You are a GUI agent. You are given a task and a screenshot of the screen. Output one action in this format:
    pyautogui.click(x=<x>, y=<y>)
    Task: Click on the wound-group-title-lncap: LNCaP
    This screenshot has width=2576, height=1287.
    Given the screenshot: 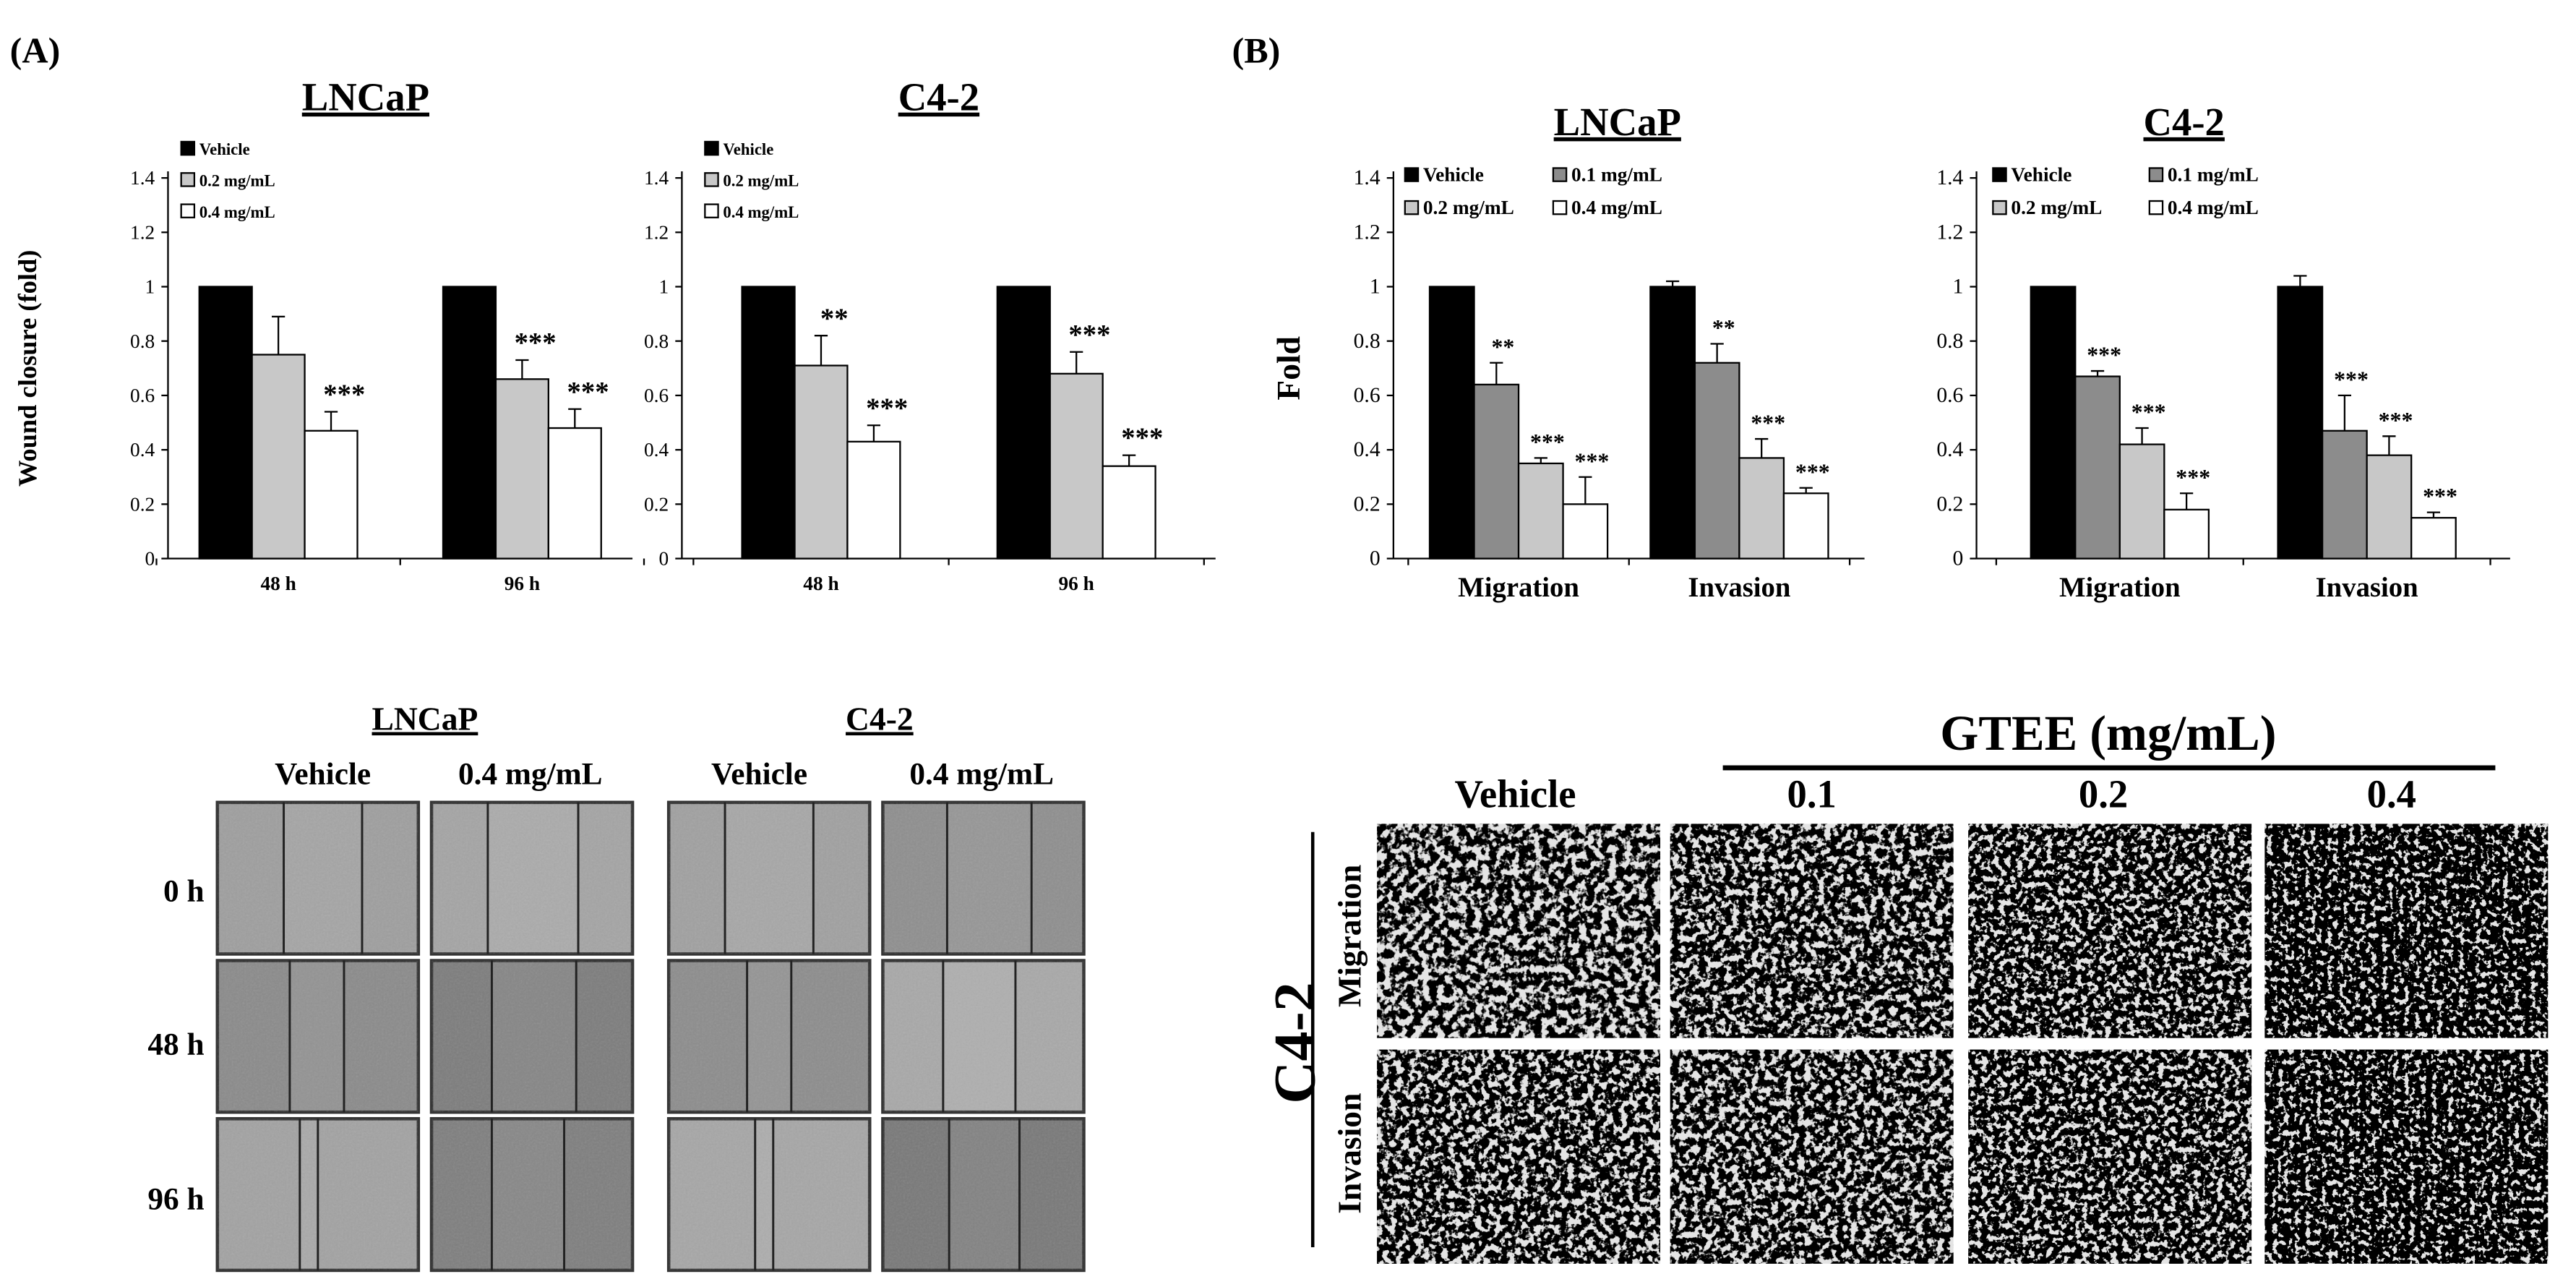 What is the action you would take?
    pyautogui.click(x=425, y=719)
    